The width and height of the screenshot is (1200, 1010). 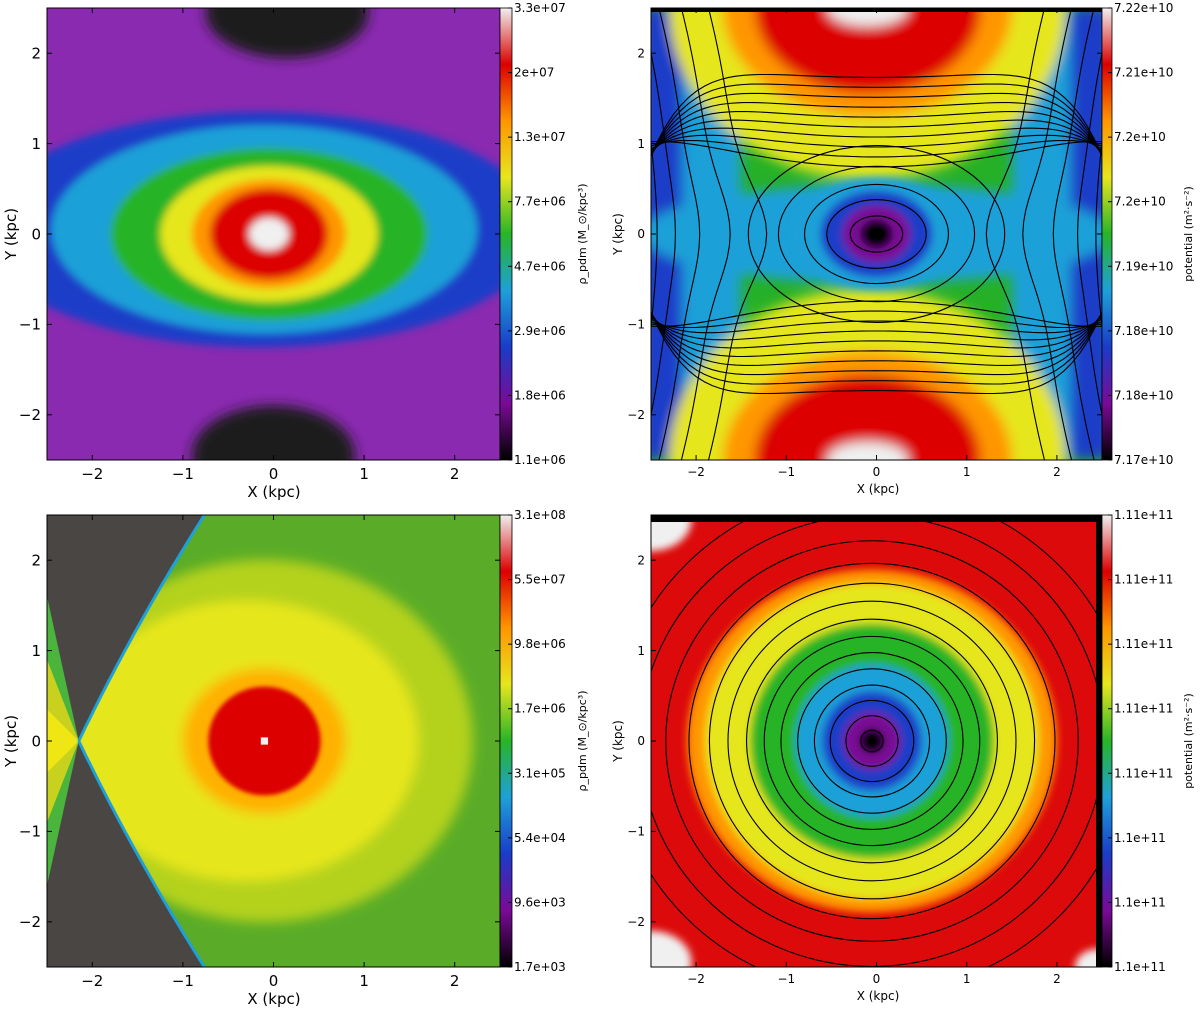 What do you see at coordinates (141, 741) in the screenshot?
I see `wedge-edges` at bounding box center [141, 741].